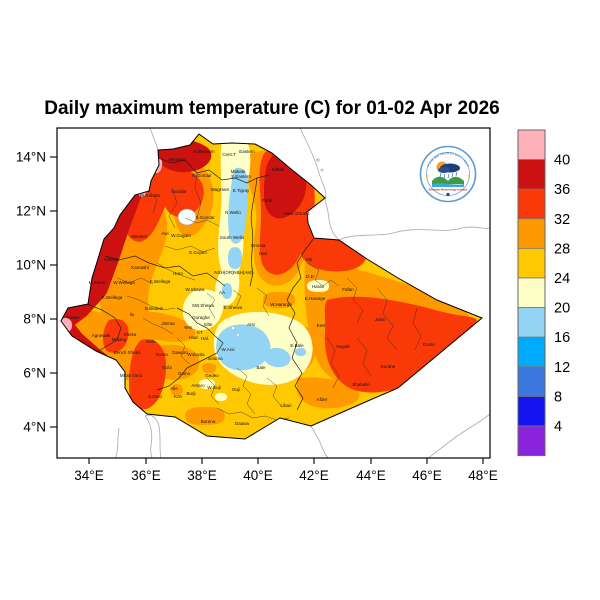  I want to click on zone-label: N.Wello, so click(233, 212).